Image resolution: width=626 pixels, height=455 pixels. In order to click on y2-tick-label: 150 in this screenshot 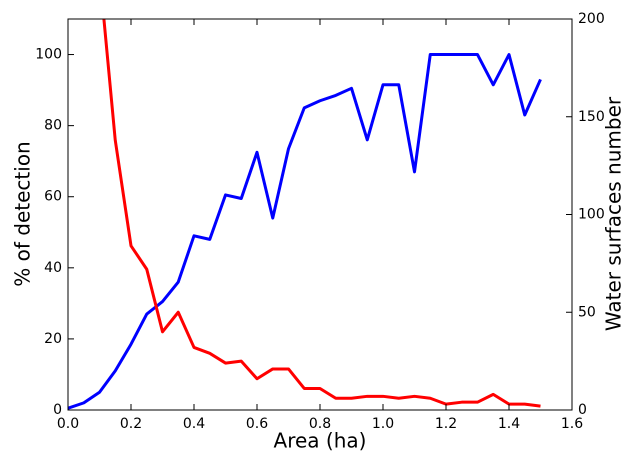, I will do `click(591, 117)`.